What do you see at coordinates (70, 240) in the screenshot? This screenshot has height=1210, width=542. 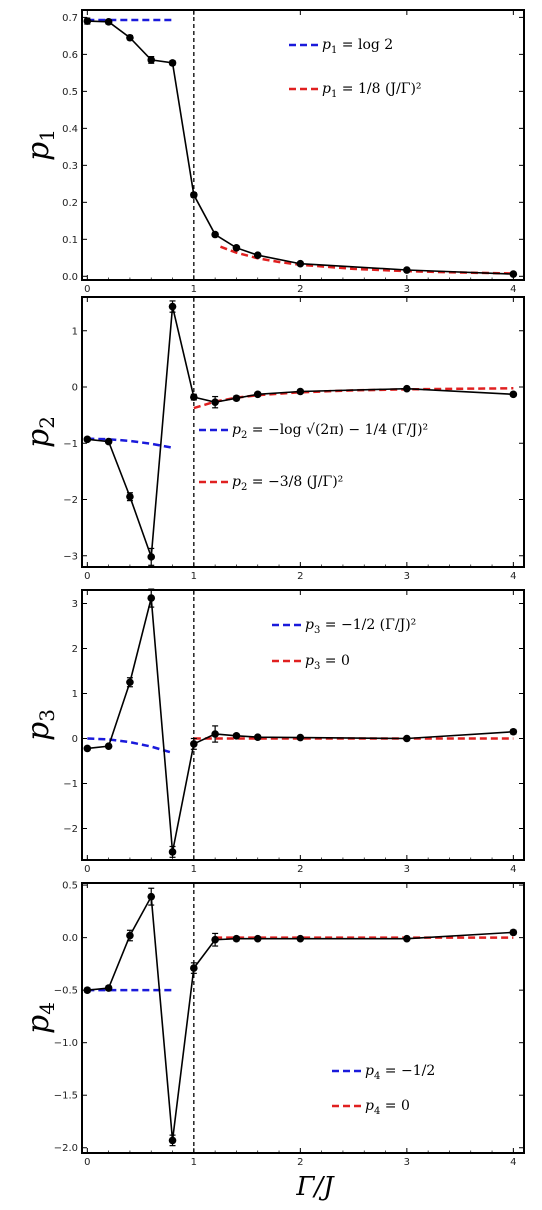 I see `y-tick-label: 0.1` at bounding box center [70, 240].